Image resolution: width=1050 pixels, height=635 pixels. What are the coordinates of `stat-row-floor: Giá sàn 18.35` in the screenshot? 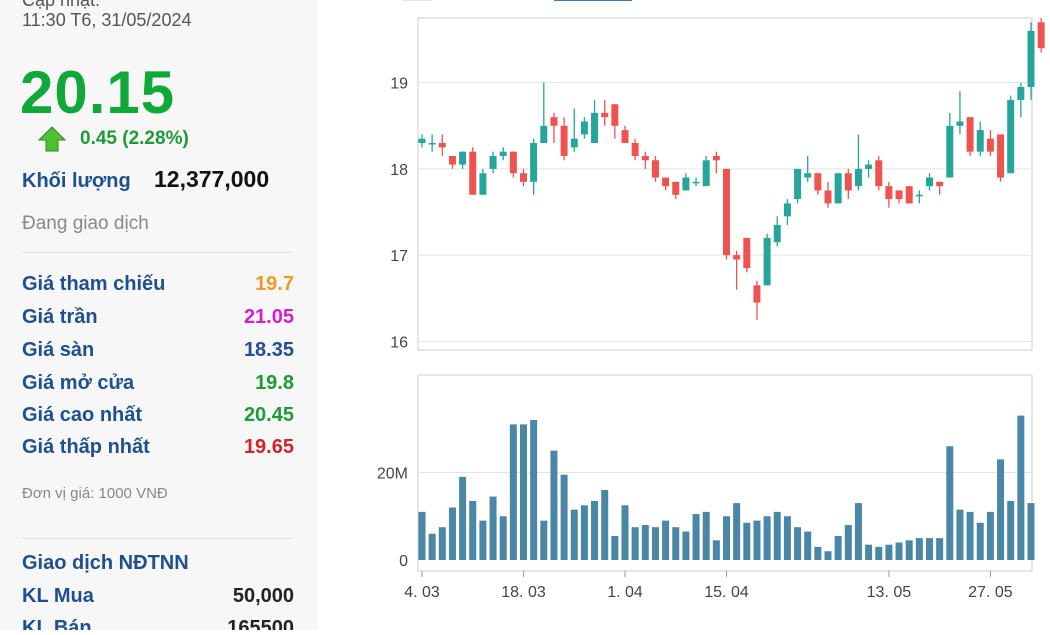 It's located at (158, 352).